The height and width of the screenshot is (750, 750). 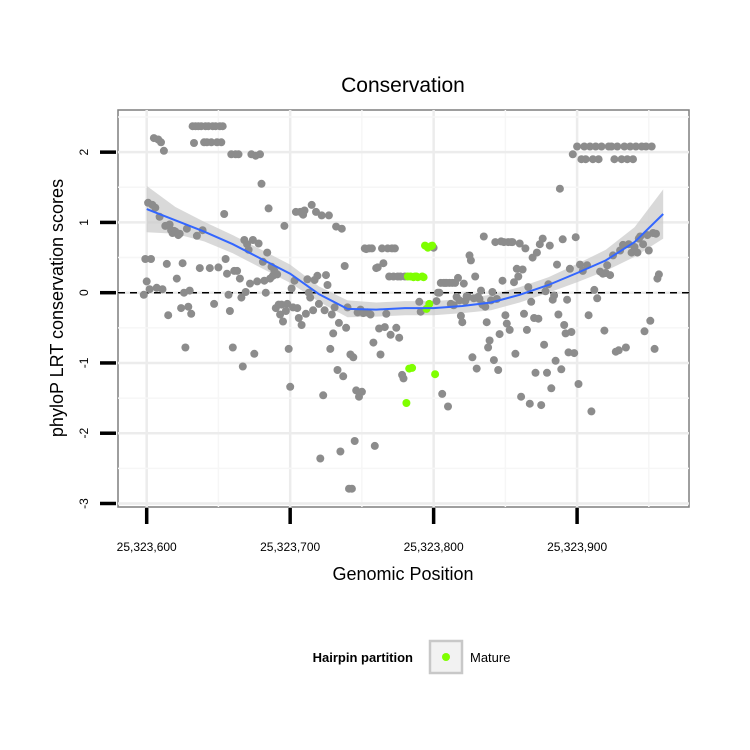 What do you see at coordinates (403, 85) in the screenshot?
I see `chart-title: Conservation` at bounding box center [403, 85].